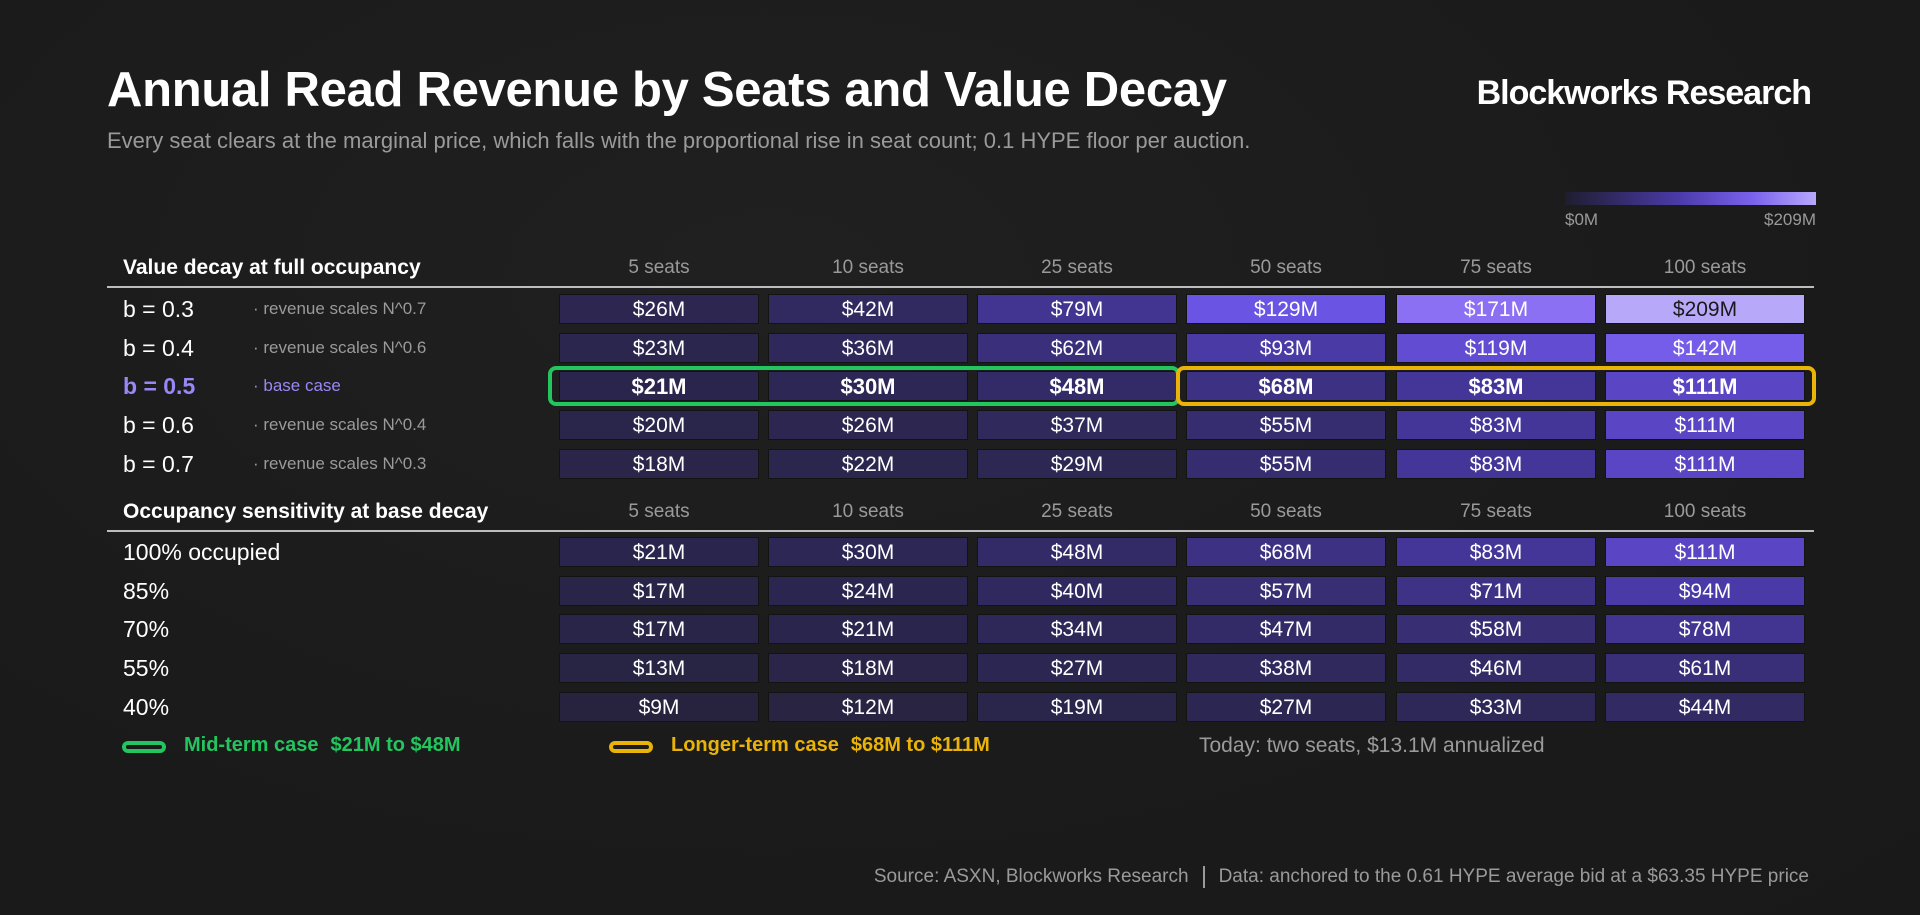 The height and width of the screenshot is (915, 1920). I want to click on heatmap-cell: $12M, so click(868, 707).